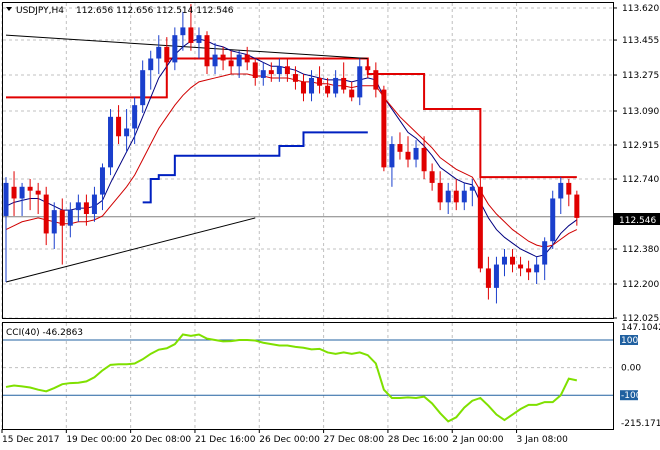 The width and height of the screenshot is (660, 450). I want to click on ohlc-values: 112.656 112.656 112.514 112.546, so click(155, 11).